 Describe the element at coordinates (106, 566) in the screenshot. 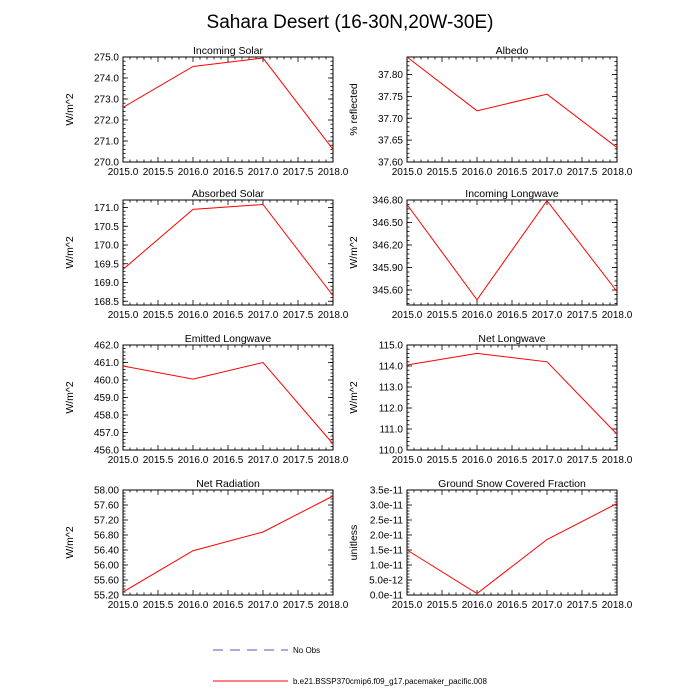

I see `y-tick-label: 56.00` at that location.